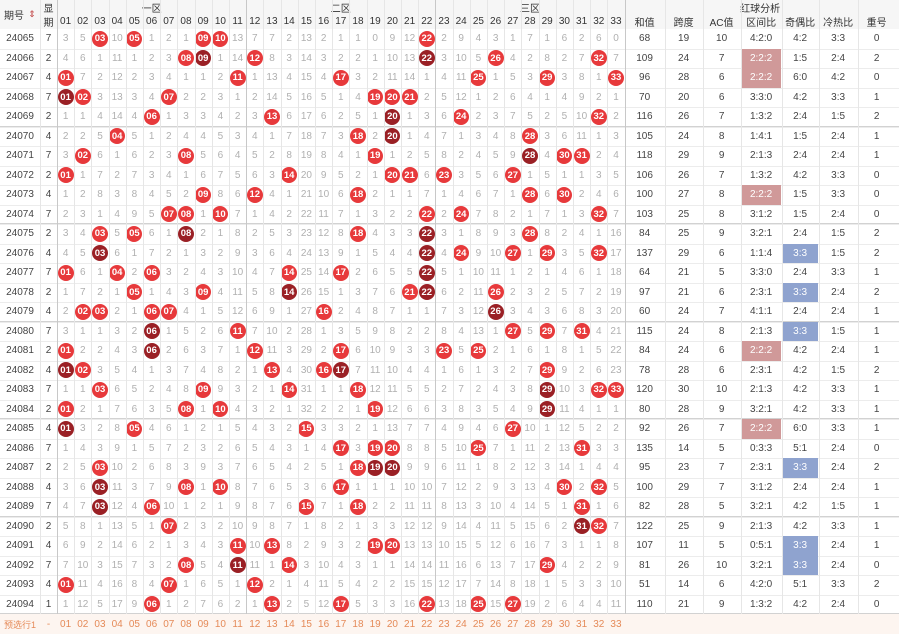 This screenshot has width=899, height=642. I want to click on issue-number: 24080, so click(20, 331).